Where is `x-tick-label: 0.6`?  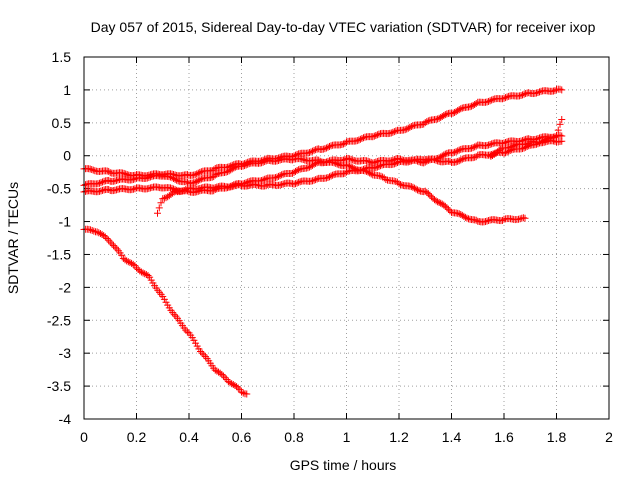
x-tick-label: 0.6 is located at coordinates (242, 437).